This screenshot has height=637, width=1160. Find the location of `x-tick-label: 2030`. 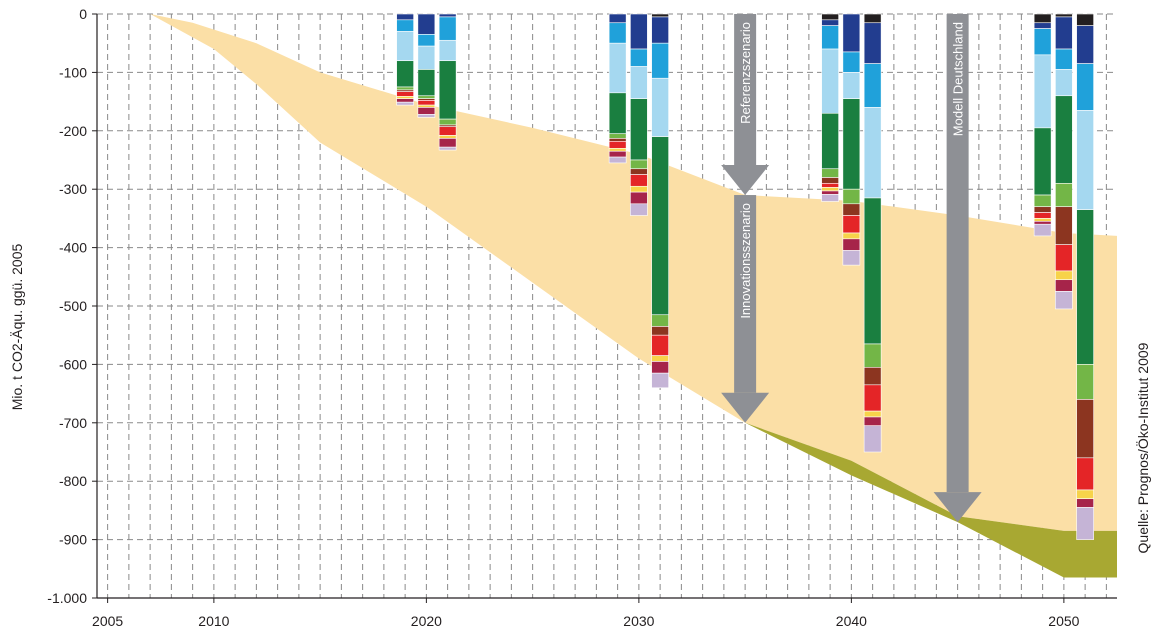

x-tick-label: 2030 is located at coordinates (638, 621).